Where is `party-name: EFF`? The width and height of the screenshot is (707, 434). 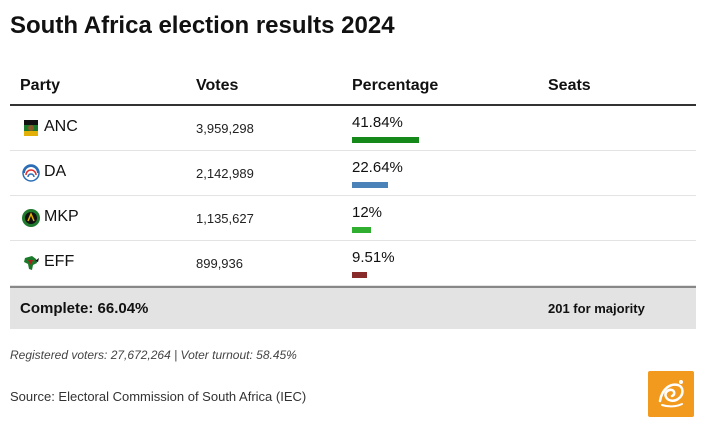 party-name: EFF is located at coordinates (59, 261).